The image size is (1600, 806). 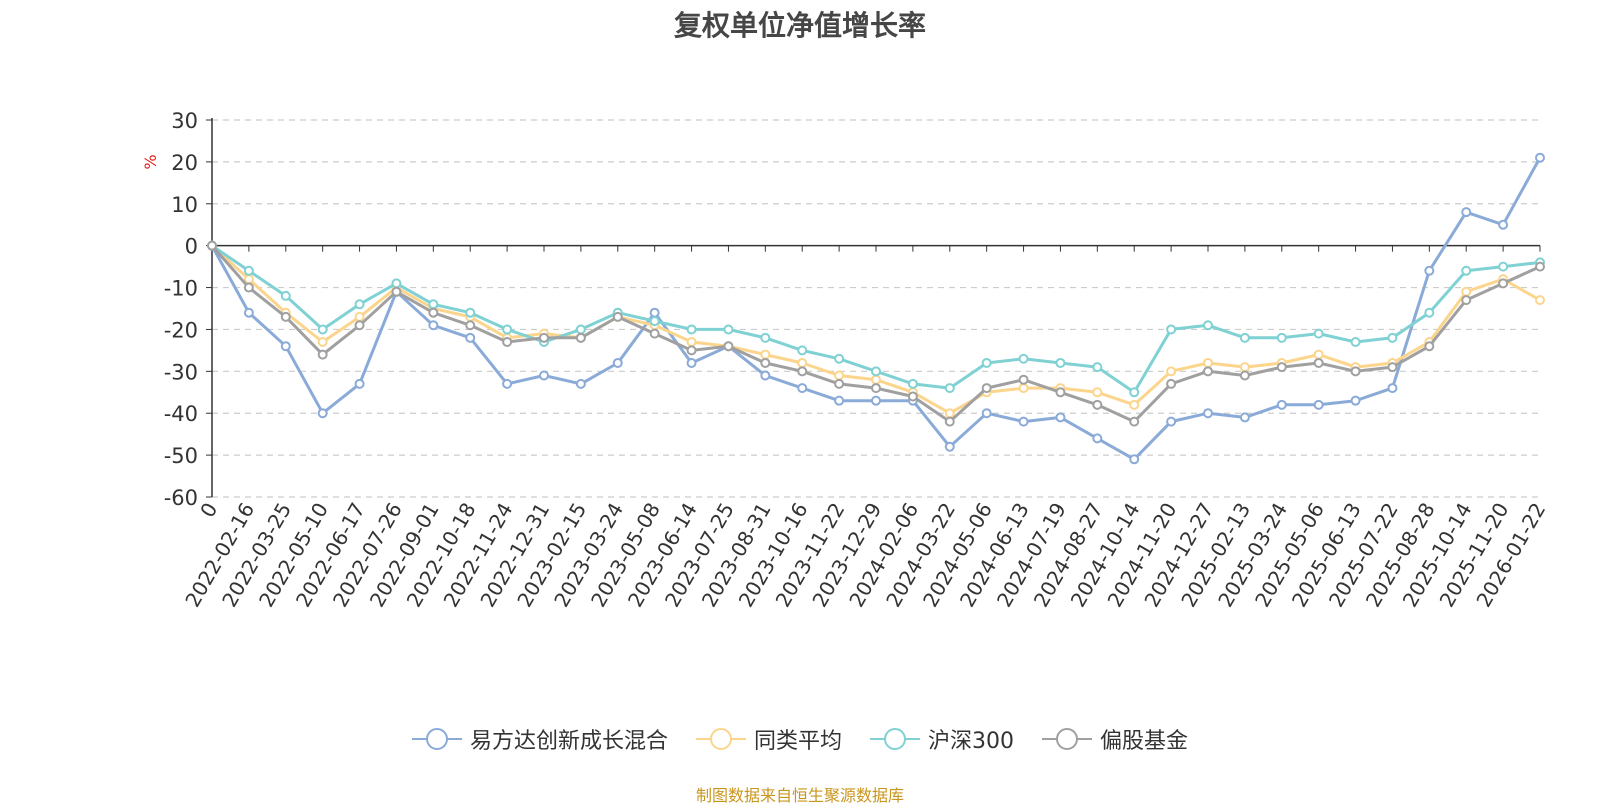 What do you see at coordinates (797, 741) in the screenshot?
I see `legend-label: 同类平均` at bounding box center [797, 741].